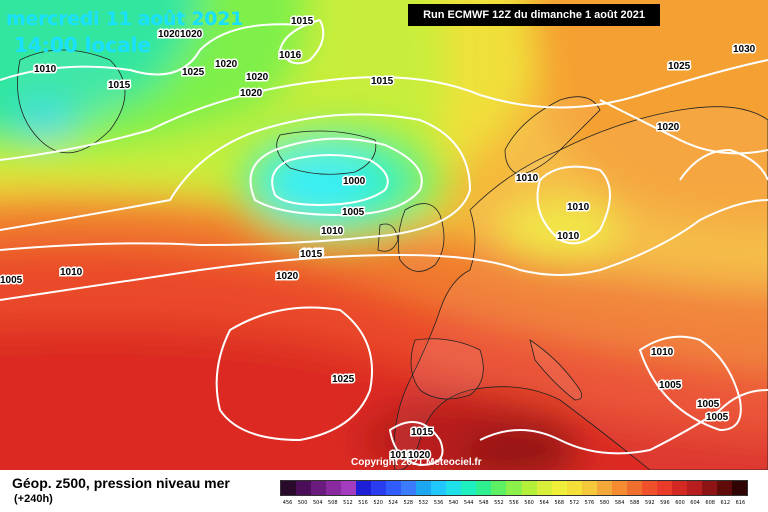 Image resolution: width=768 pixels, height=512 pixels. Describe the element at coordinates (534, 15) in the screenshot. I see `run-info: Run ECMWF 12Z du dimanche 1 août 2021` at that location.